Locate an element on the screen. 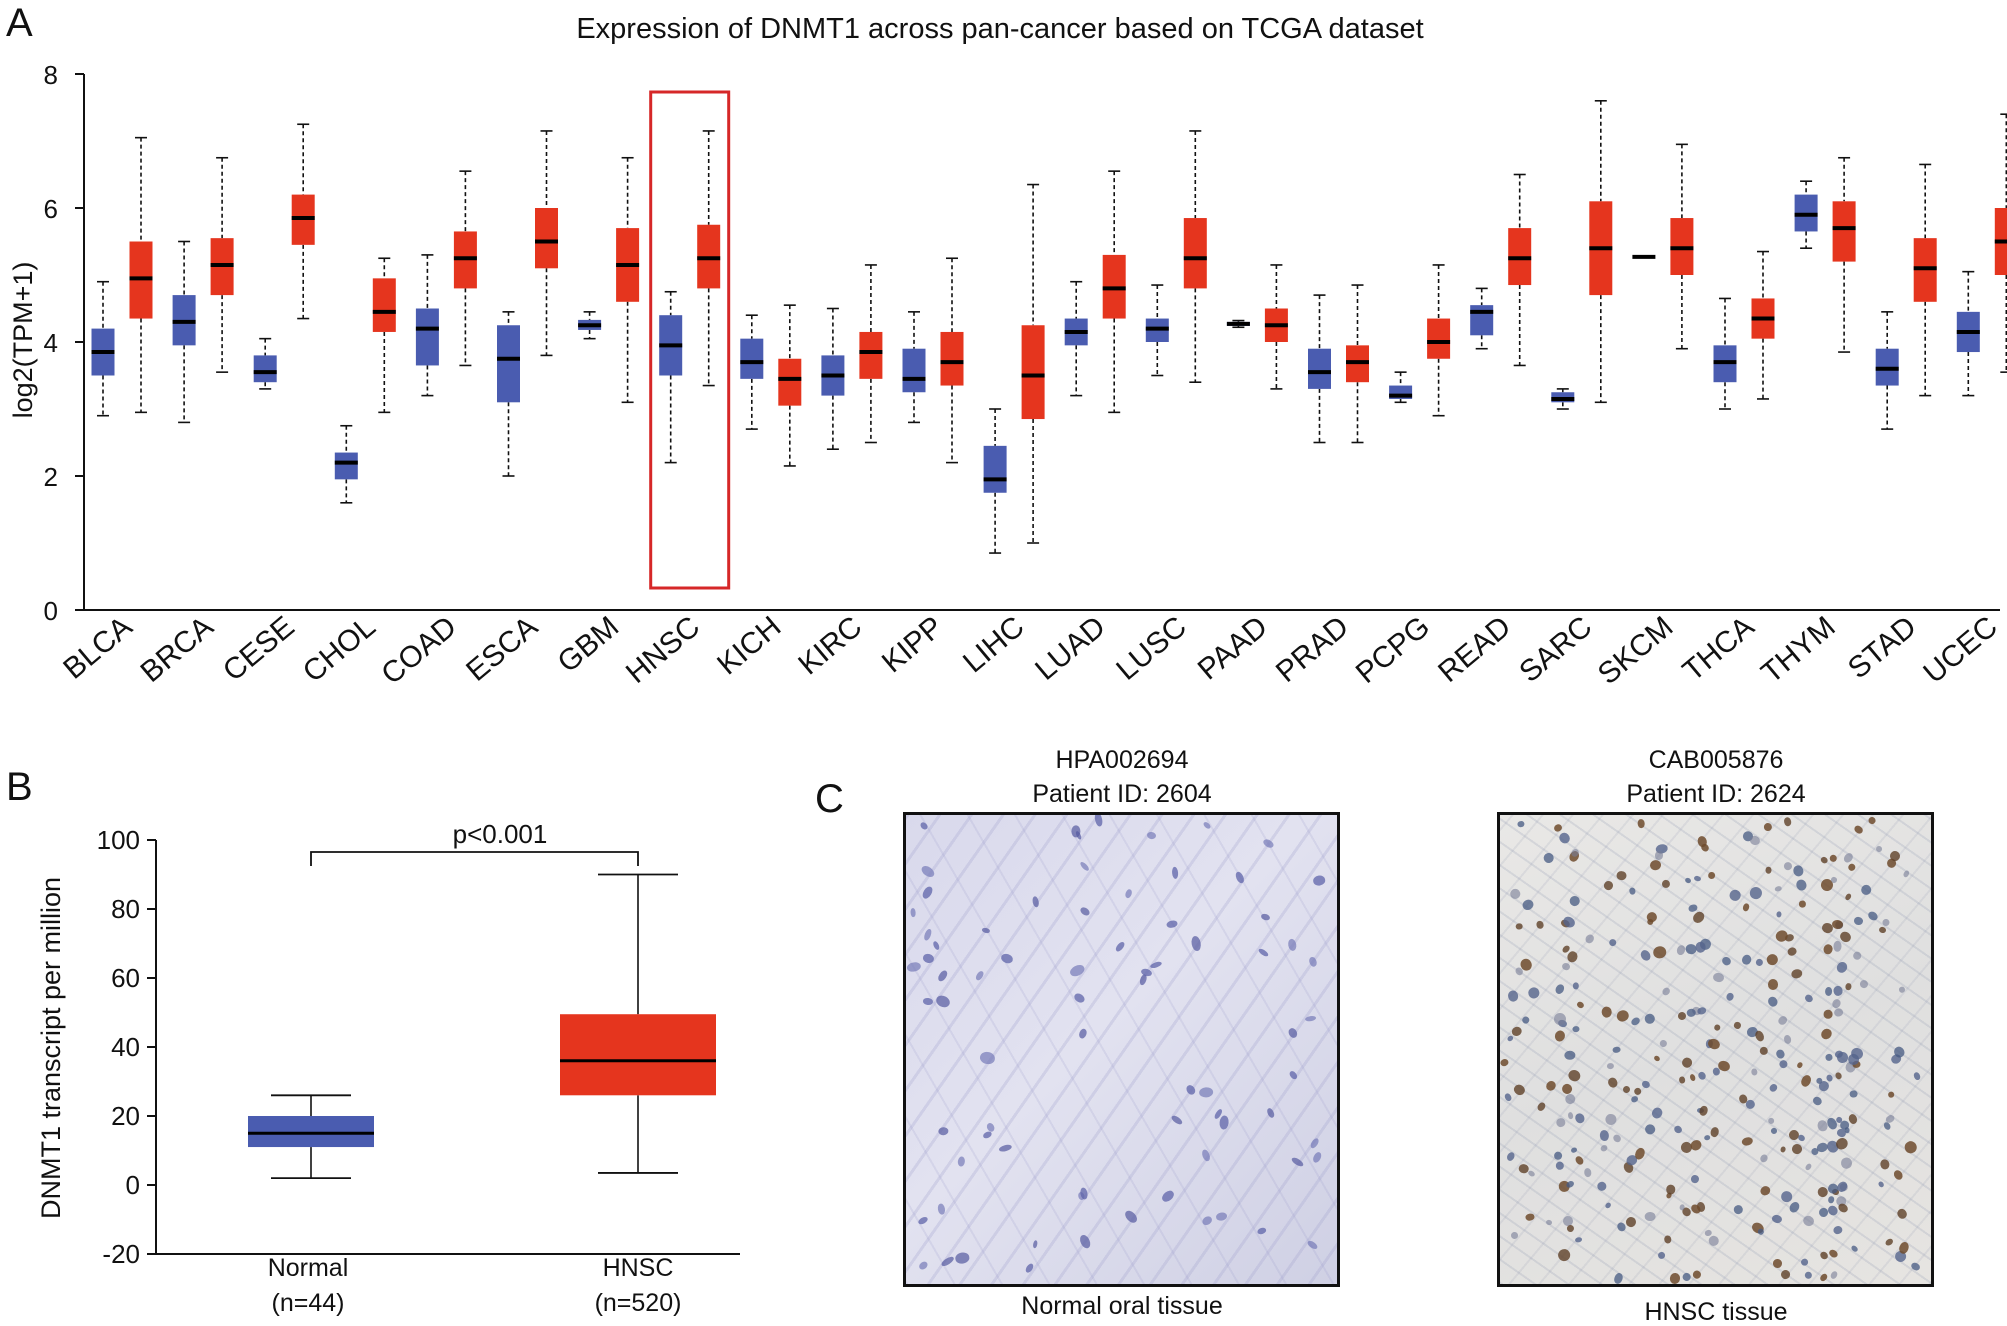  box-tumor-brca is located at coordinates (222, 264).